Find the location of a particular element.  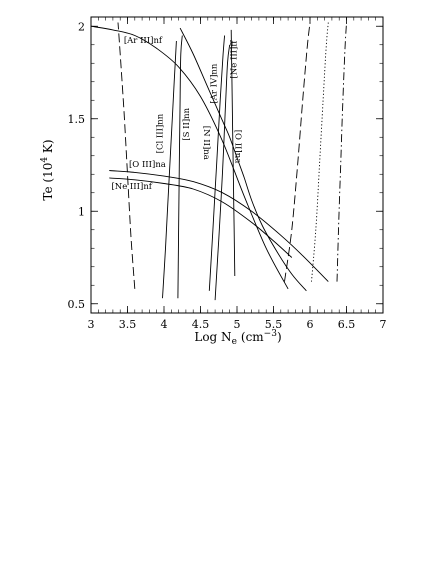

x-axis-title-sub: e is located at coordinates (234, 342).